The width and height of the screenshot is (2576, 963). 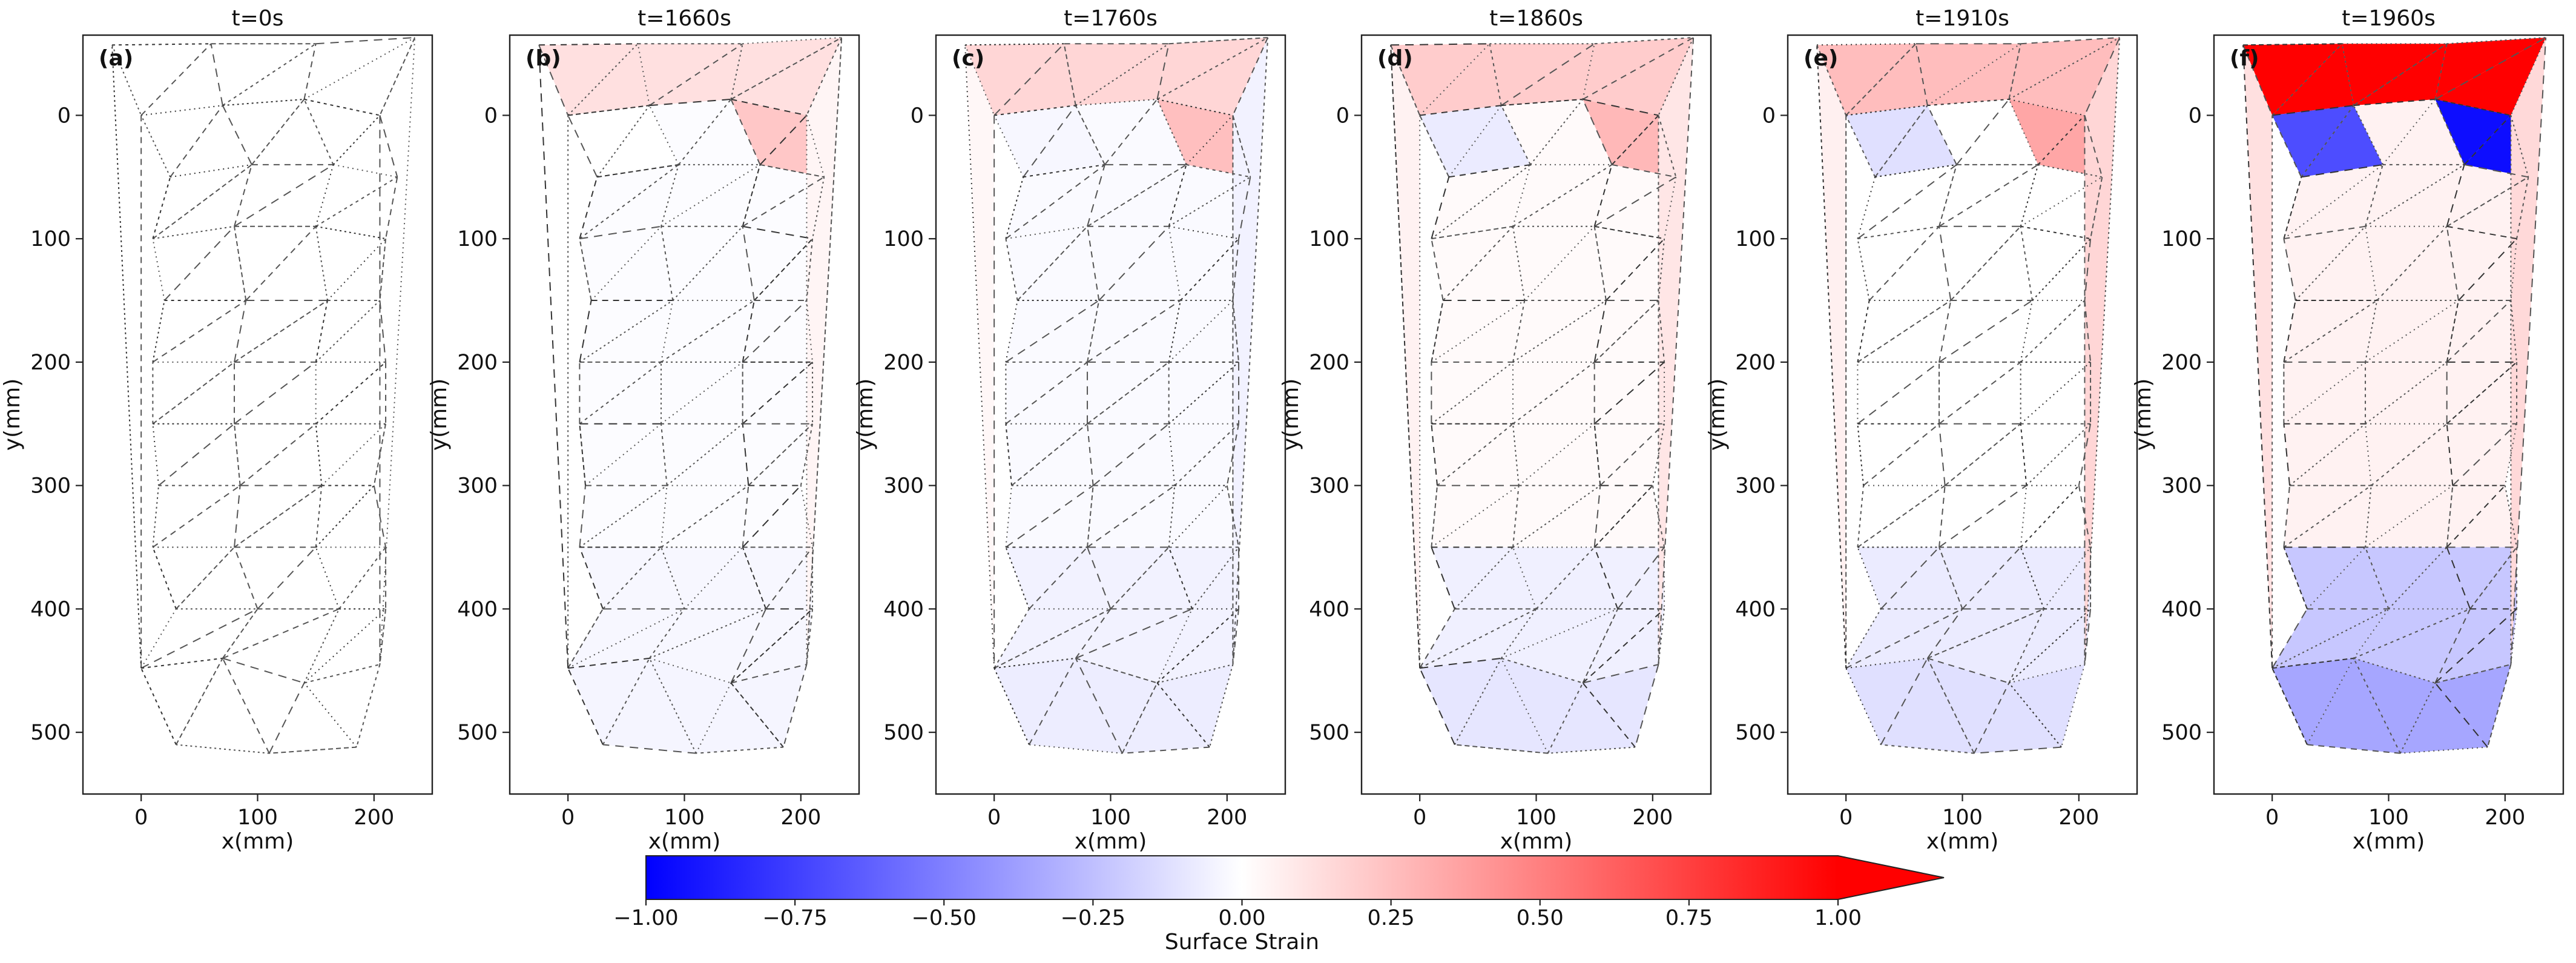 What do you see at coordinates (50, 609) in the screenshot?
I see `y-tick-label: 400` at bounding box center [50, 609].